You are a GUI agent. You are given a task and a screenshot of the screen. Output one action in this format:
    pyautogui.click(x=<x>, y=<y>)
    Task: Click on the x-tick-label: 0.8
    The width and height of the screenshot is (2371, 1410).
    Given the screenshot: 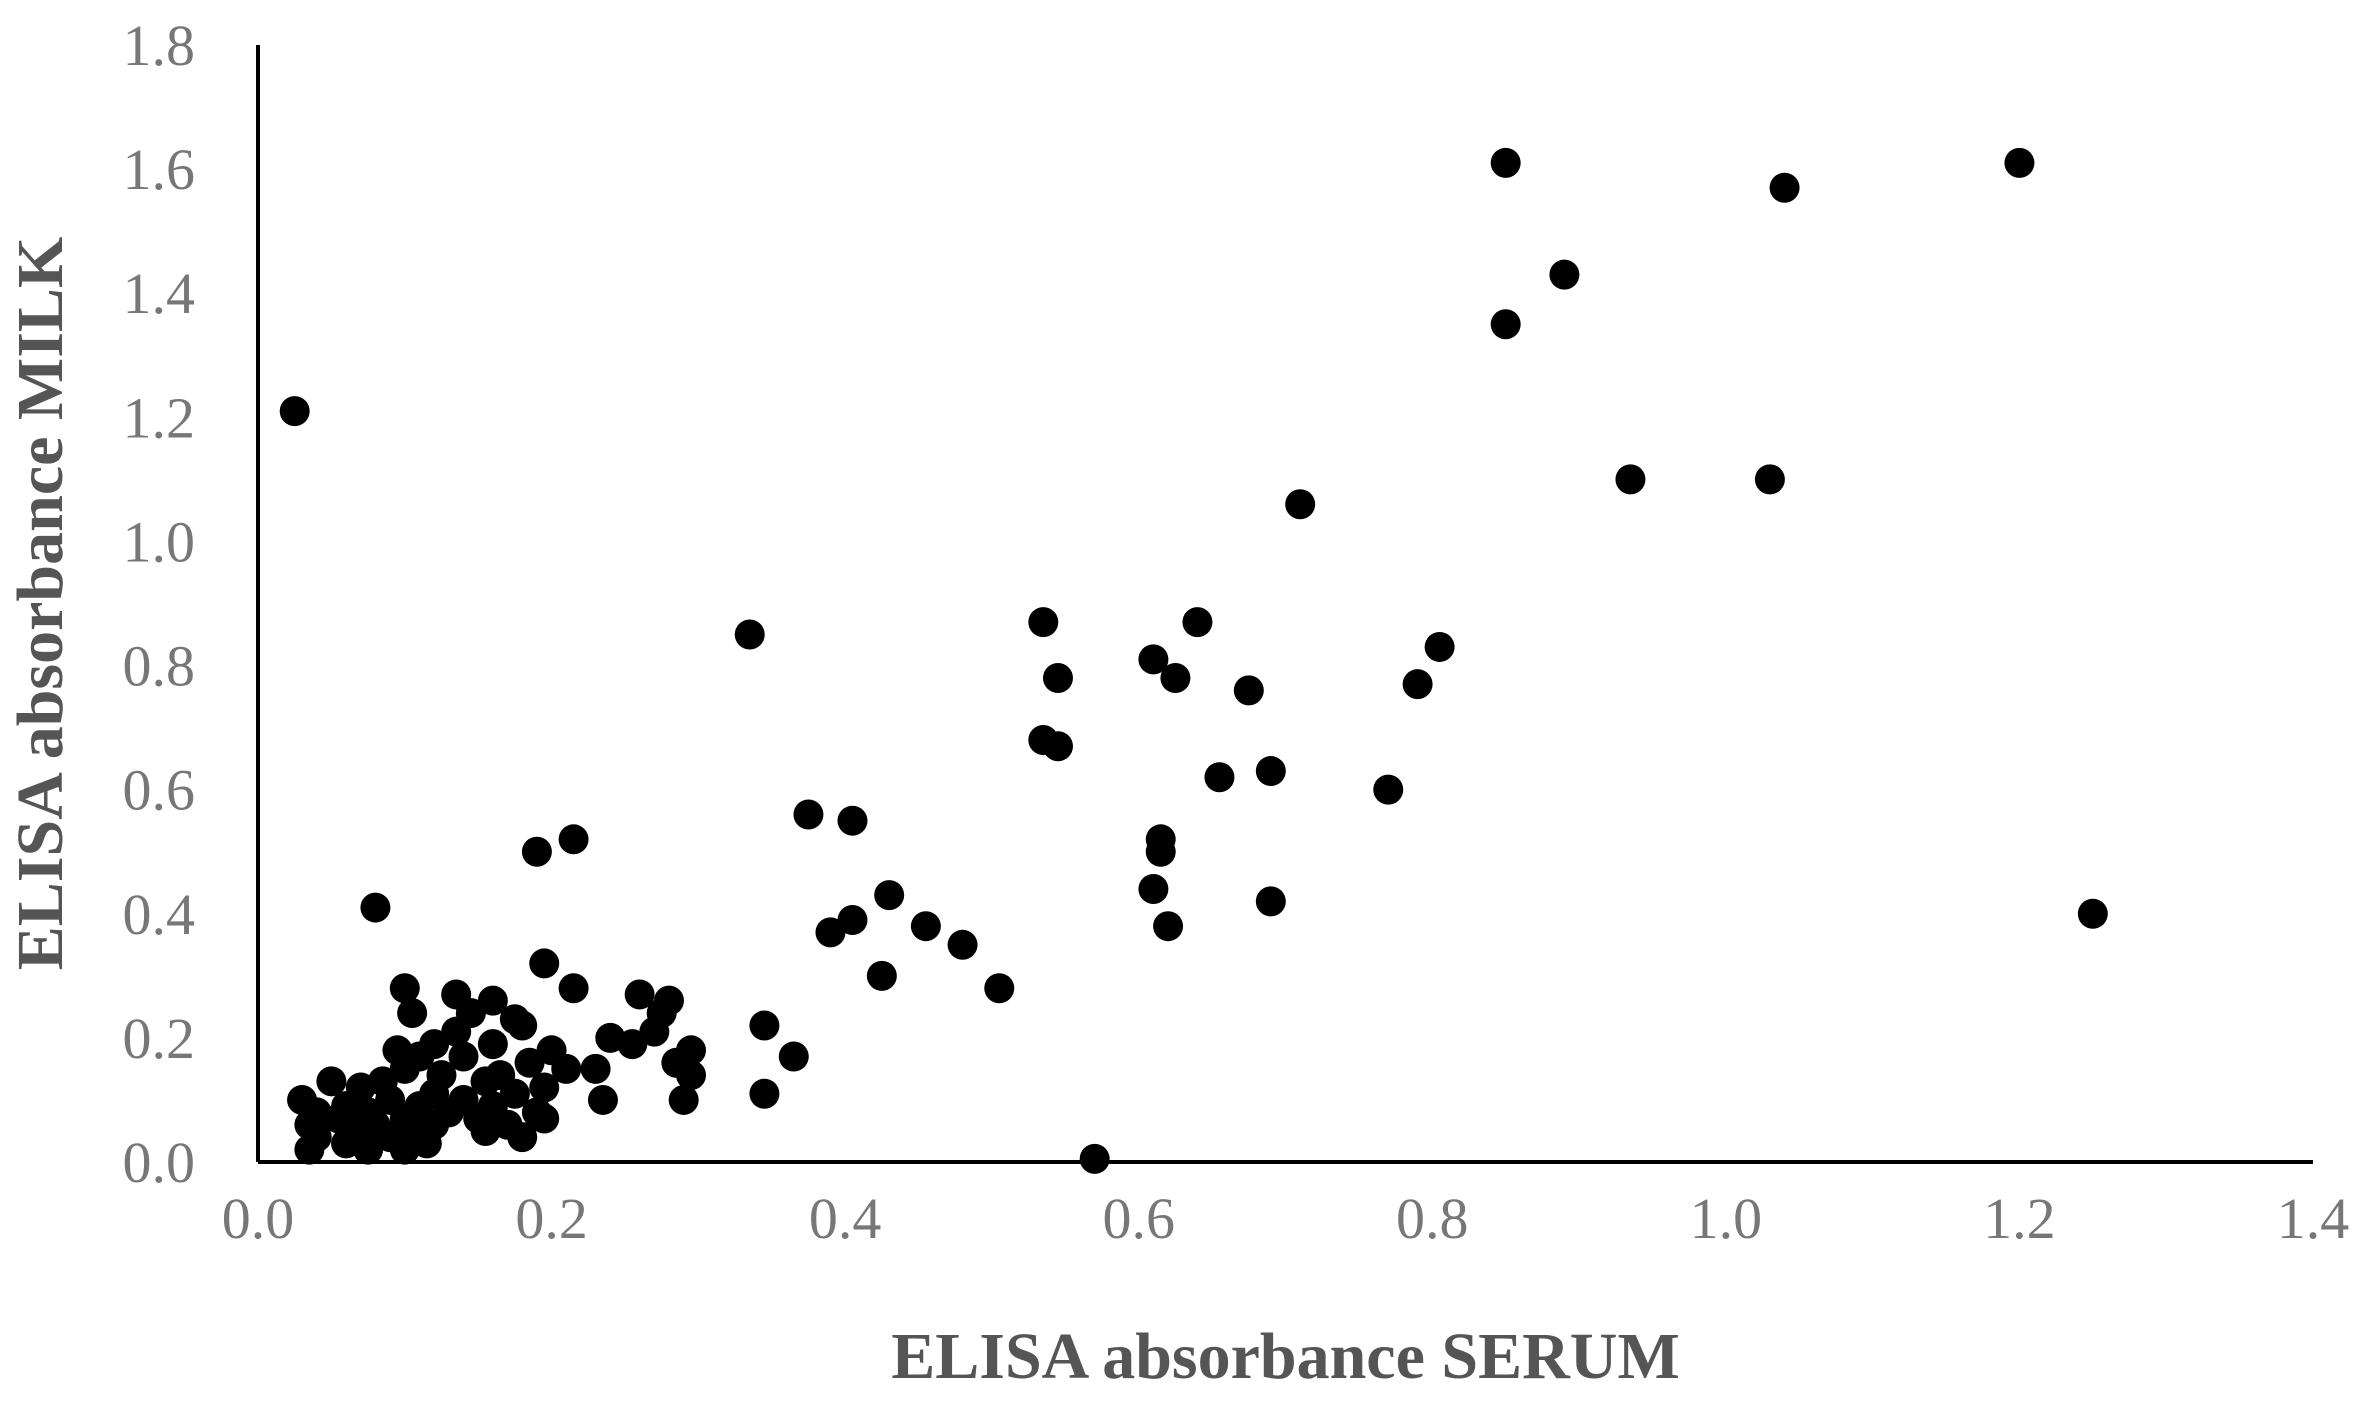 What is the action you would take?
    pyautogui.click(x=1432, y=1218)
    